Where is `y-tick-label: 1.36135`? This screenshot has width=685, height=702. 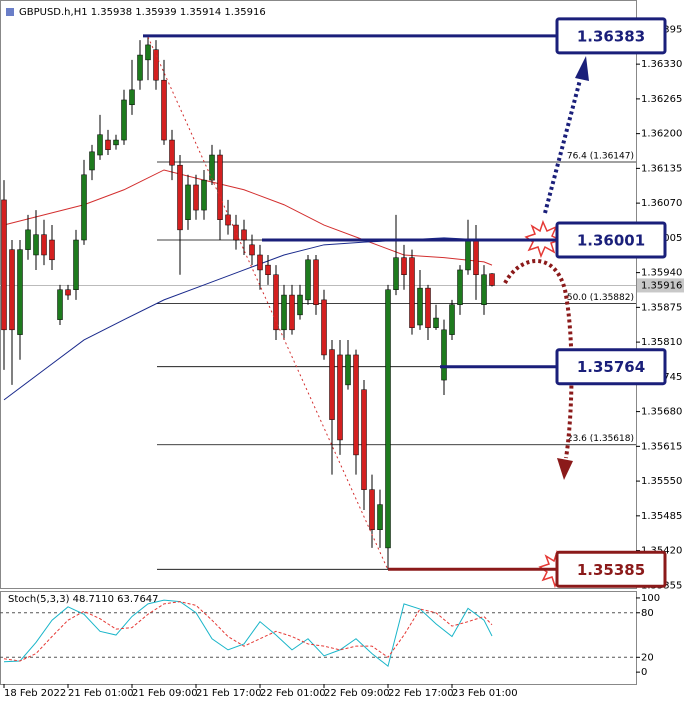 y-tick-label: 1.36135 is located at coordinates (661, 168).